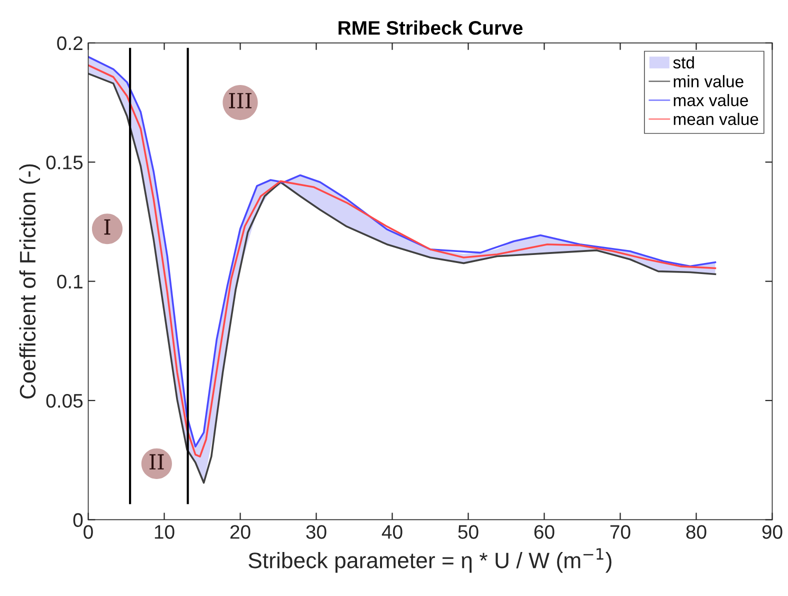  What do you see at coordinates (683, 62) in the screenshot?
I see `legend-label: std` at bounding box center [683, 62].